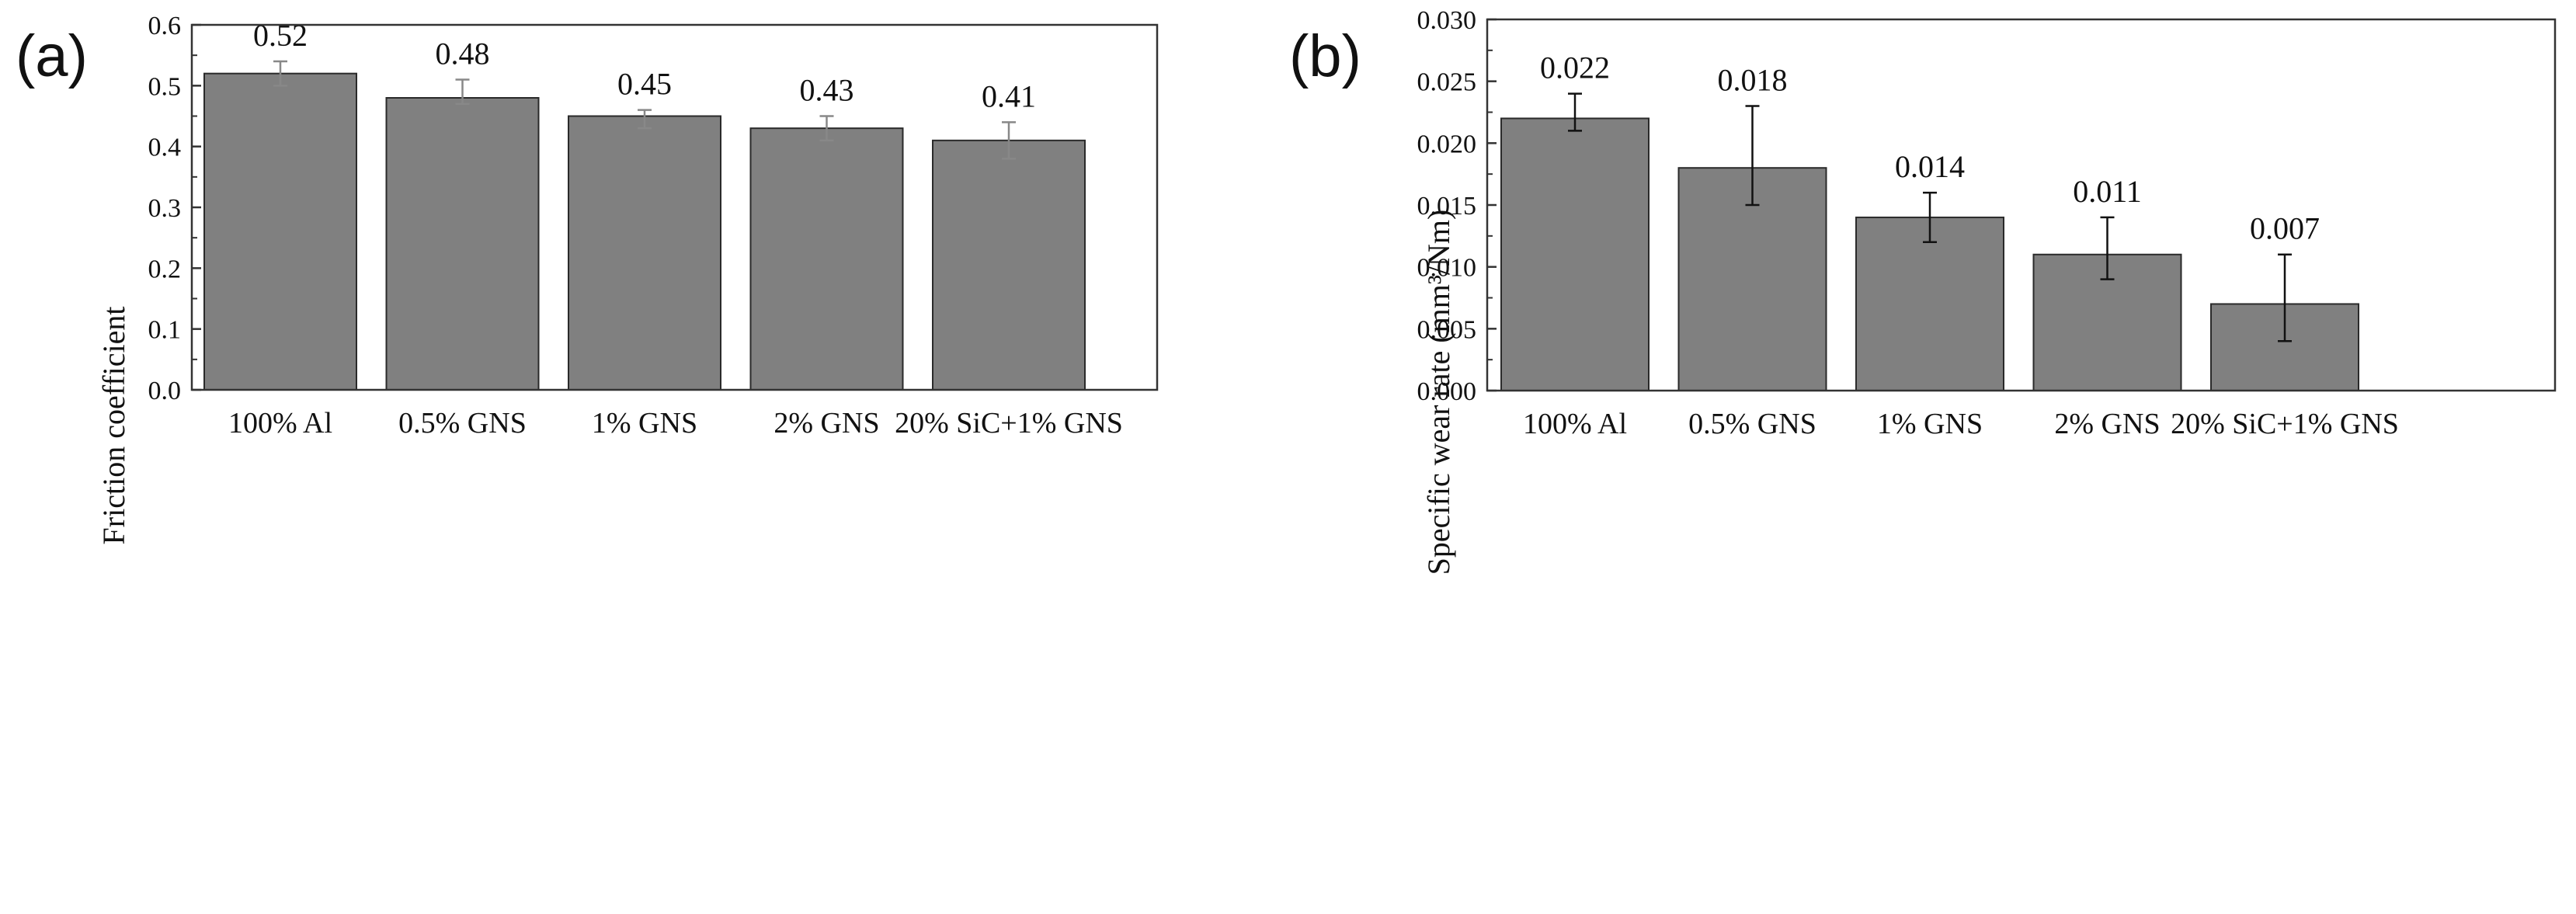  What do you see at coordinates (52, 56) in the screenshot?
I see `panel-label-a: (a)` at bounding box center [52, 56].